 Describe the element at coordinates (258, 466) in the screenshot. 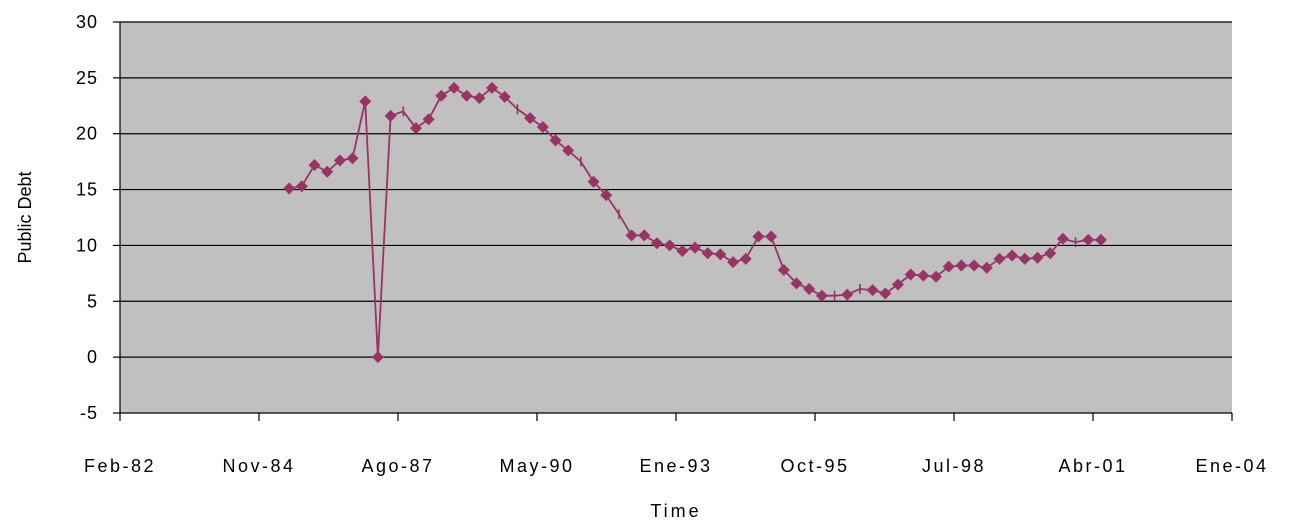

I see `x-tick-label: Nov-84` at that location.